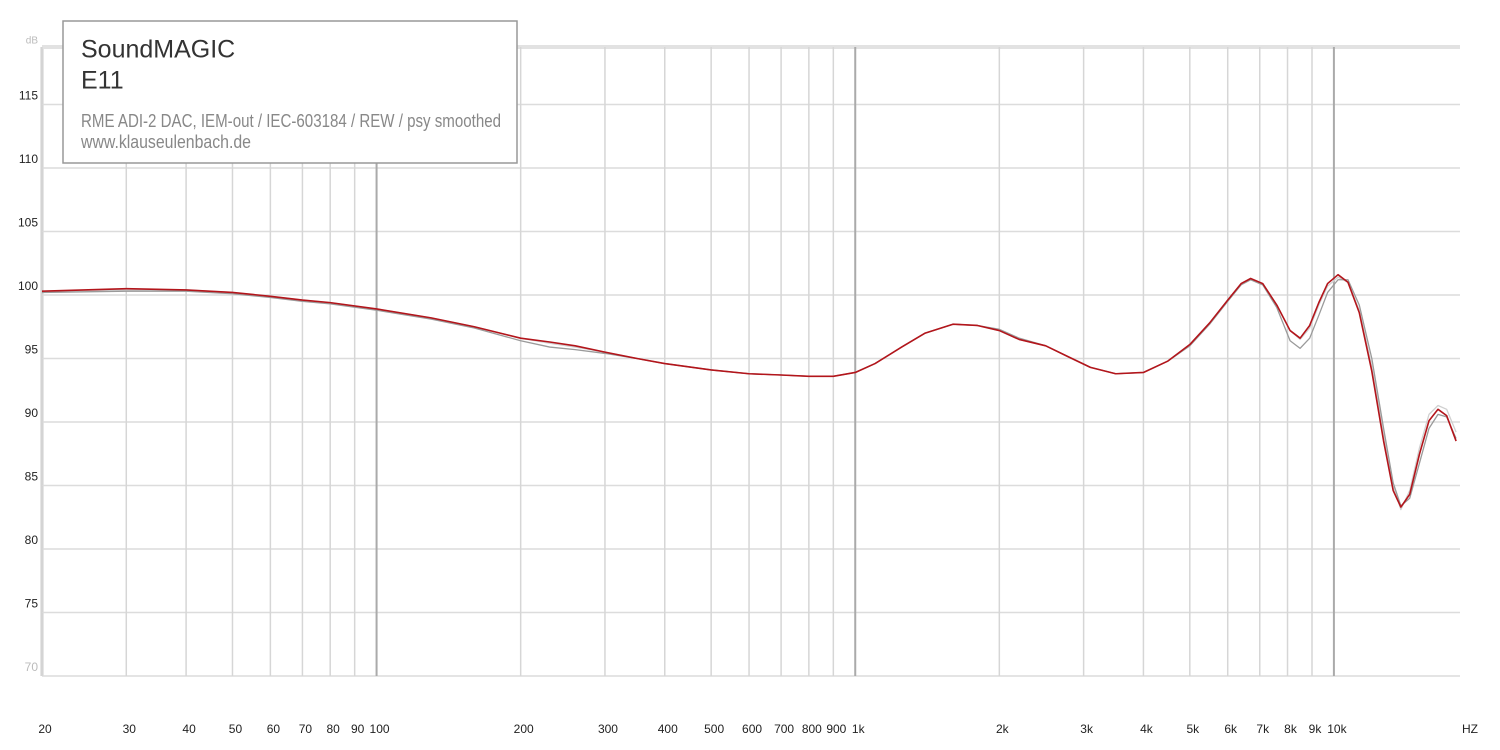 The image size is (1500, 750). I want to click on x-tick-label: 200, so click(524, 729).